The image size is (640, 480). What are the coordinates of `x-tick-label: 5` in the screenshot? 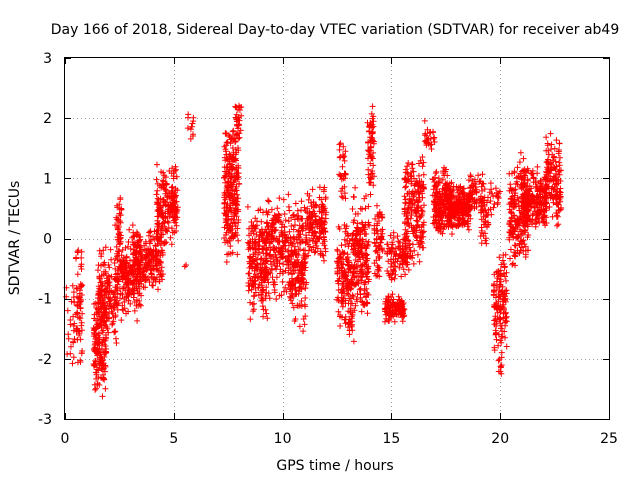 It's located at (173, 439).